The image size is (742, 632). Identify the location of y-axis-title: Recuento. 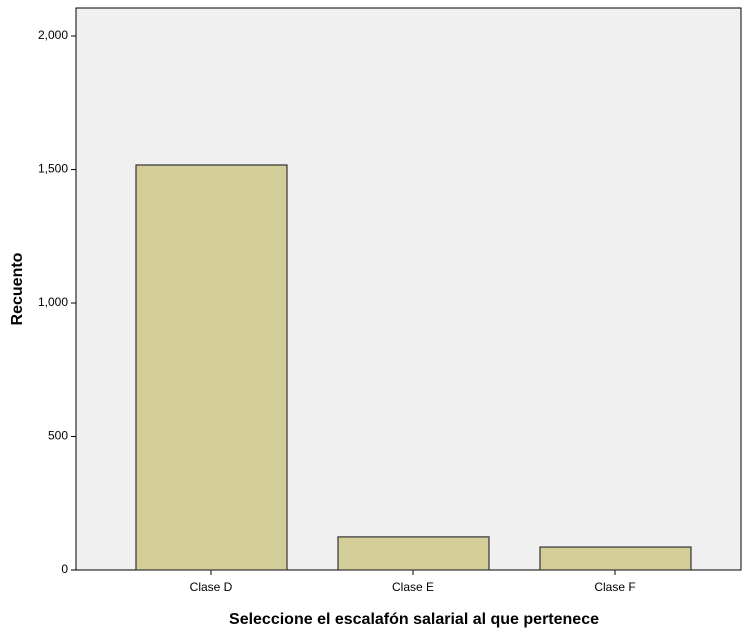
(17, 288).